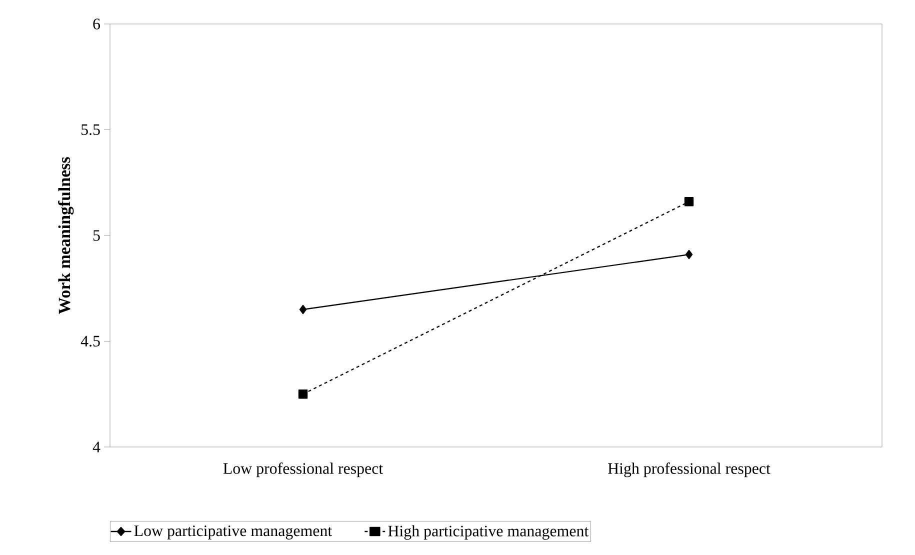  What do you see at coordinates (488, 532) in the screenshot?
I see `legend-label: High participative management` at bounding box center [488, 532].